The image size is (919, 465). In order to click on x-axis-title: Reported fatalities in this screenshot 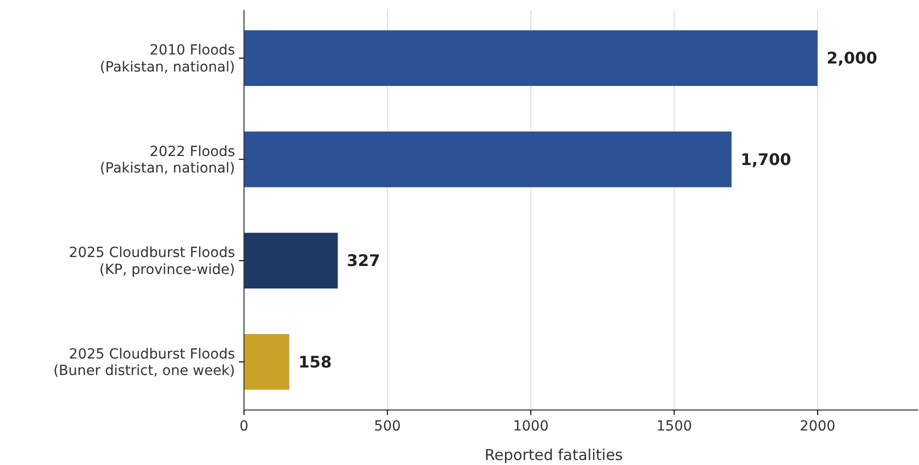, I will do `click(554, 455)`.